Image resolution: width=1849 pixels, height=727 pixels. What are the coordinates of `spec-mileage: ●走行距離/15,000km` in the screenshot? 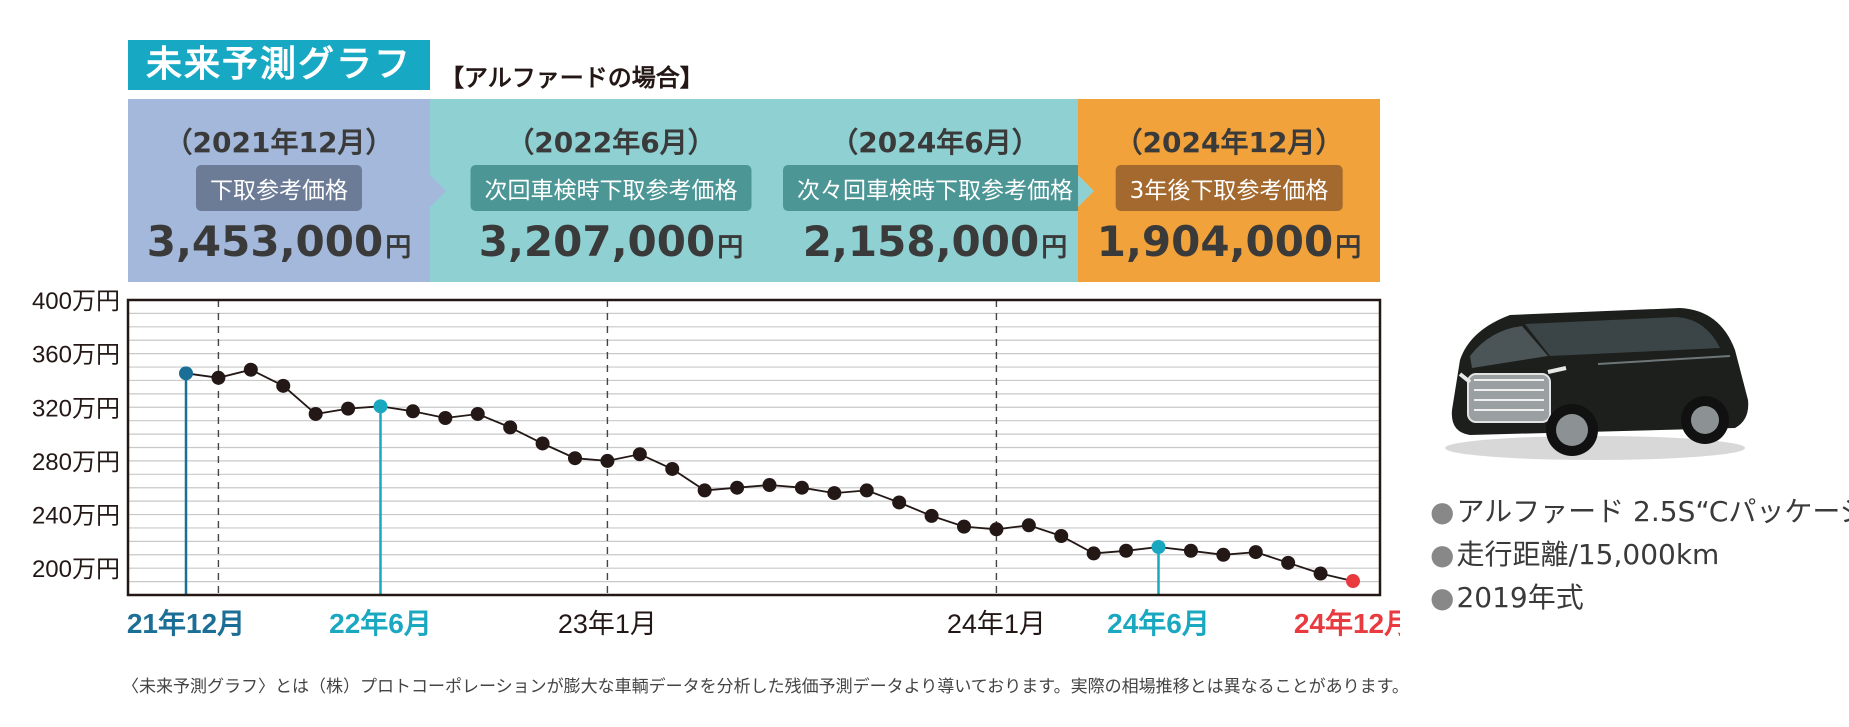 It's located at (1574, 553).